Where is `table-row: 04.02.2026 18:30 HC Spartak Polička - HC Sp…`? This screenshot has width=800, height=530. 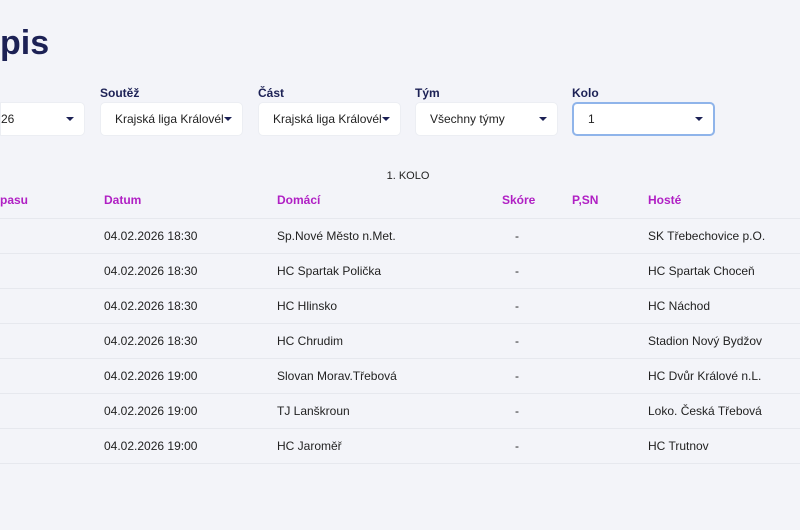 table-row: 04.02.2026 18:30 HC Spartak Polička - HC Sp… is located at coordinates (400, 271).